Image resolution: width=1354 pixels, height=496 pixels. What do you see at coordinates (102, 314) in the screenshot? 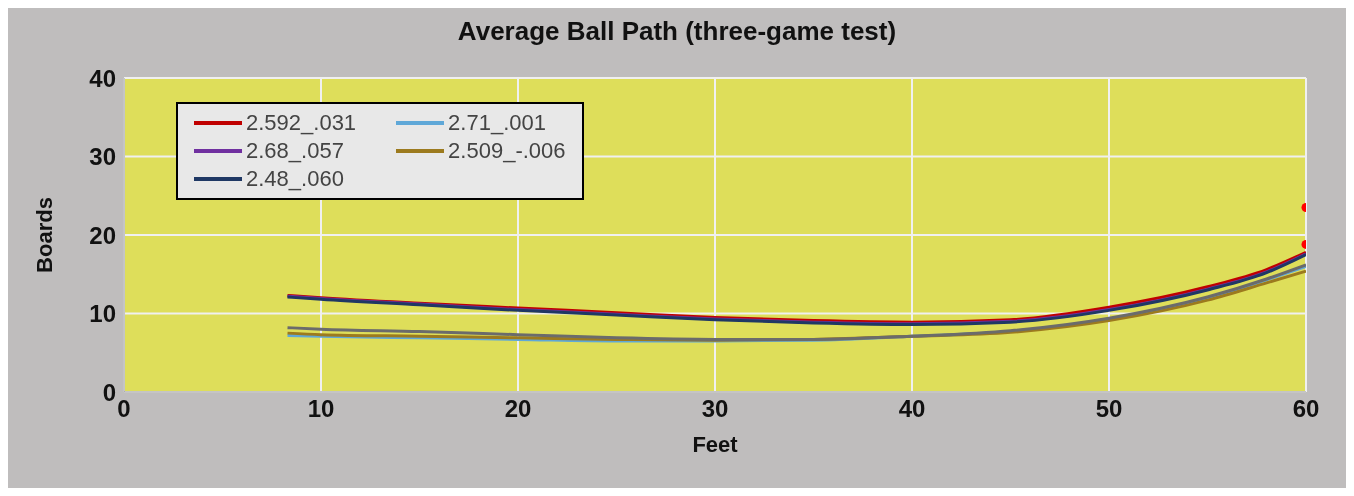
I see `y-tick-label: 10` at bounding box center [102, 314].